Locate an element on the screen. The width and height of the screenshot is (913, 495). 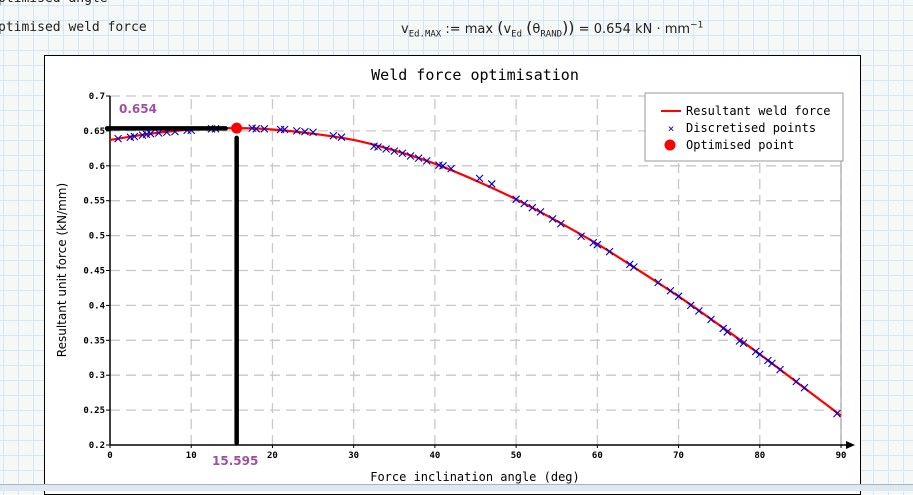
optimum-marker-lines is located at coordinates (171, 286).